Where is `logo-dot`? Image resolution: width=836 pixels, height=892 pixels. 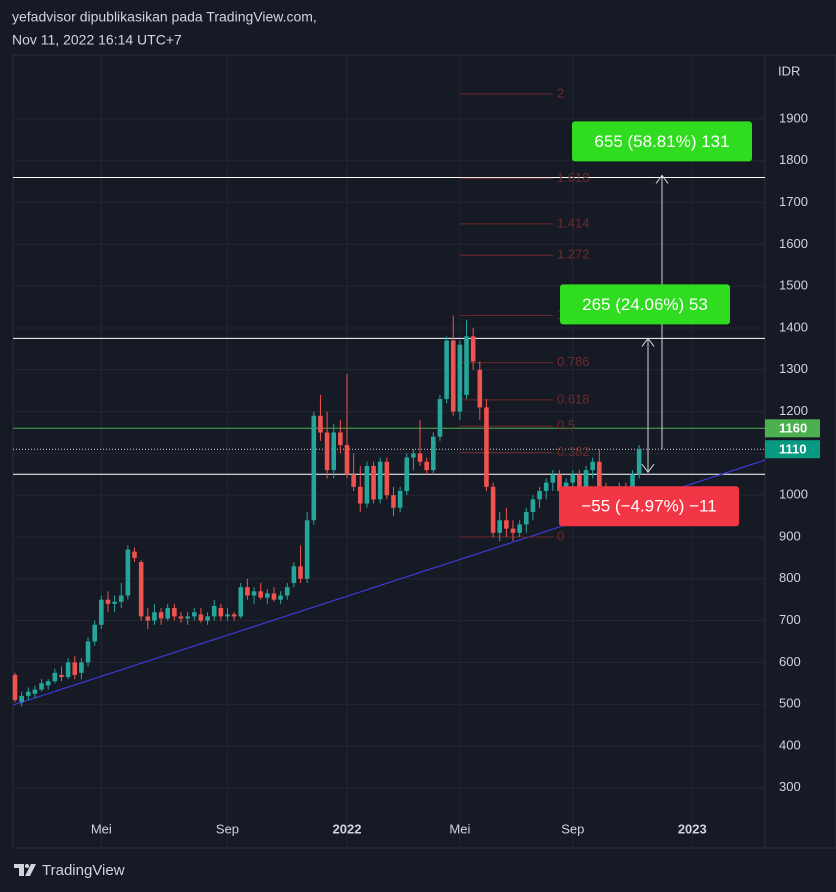
logo-dot is located at coordinates (27, 866).